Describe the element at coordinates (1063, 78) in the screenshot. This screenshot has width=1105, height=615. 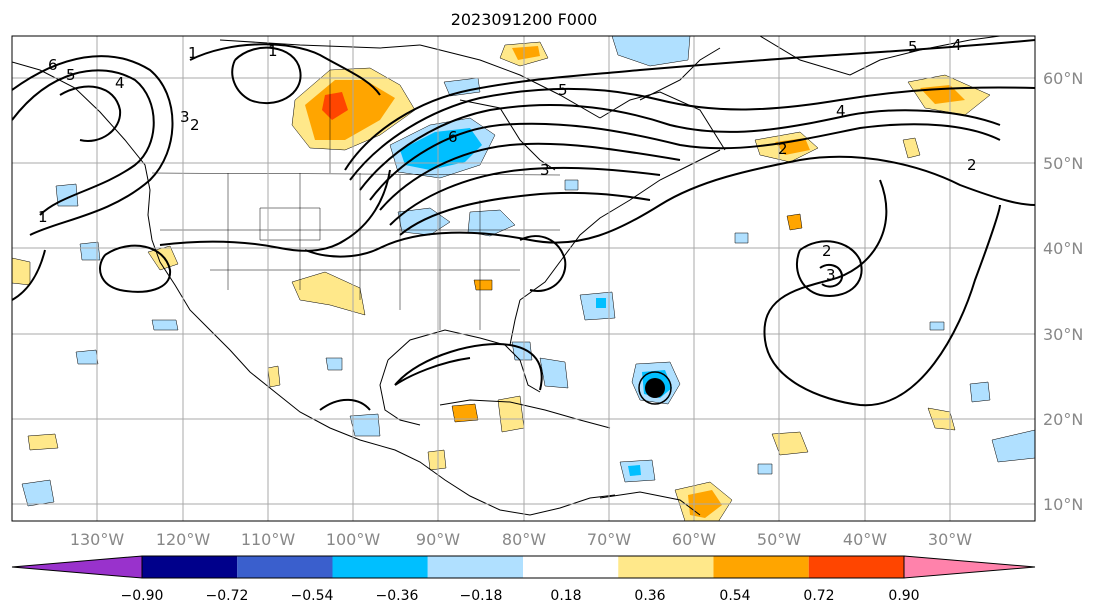
I see `lat-label: 60°N` at that location.